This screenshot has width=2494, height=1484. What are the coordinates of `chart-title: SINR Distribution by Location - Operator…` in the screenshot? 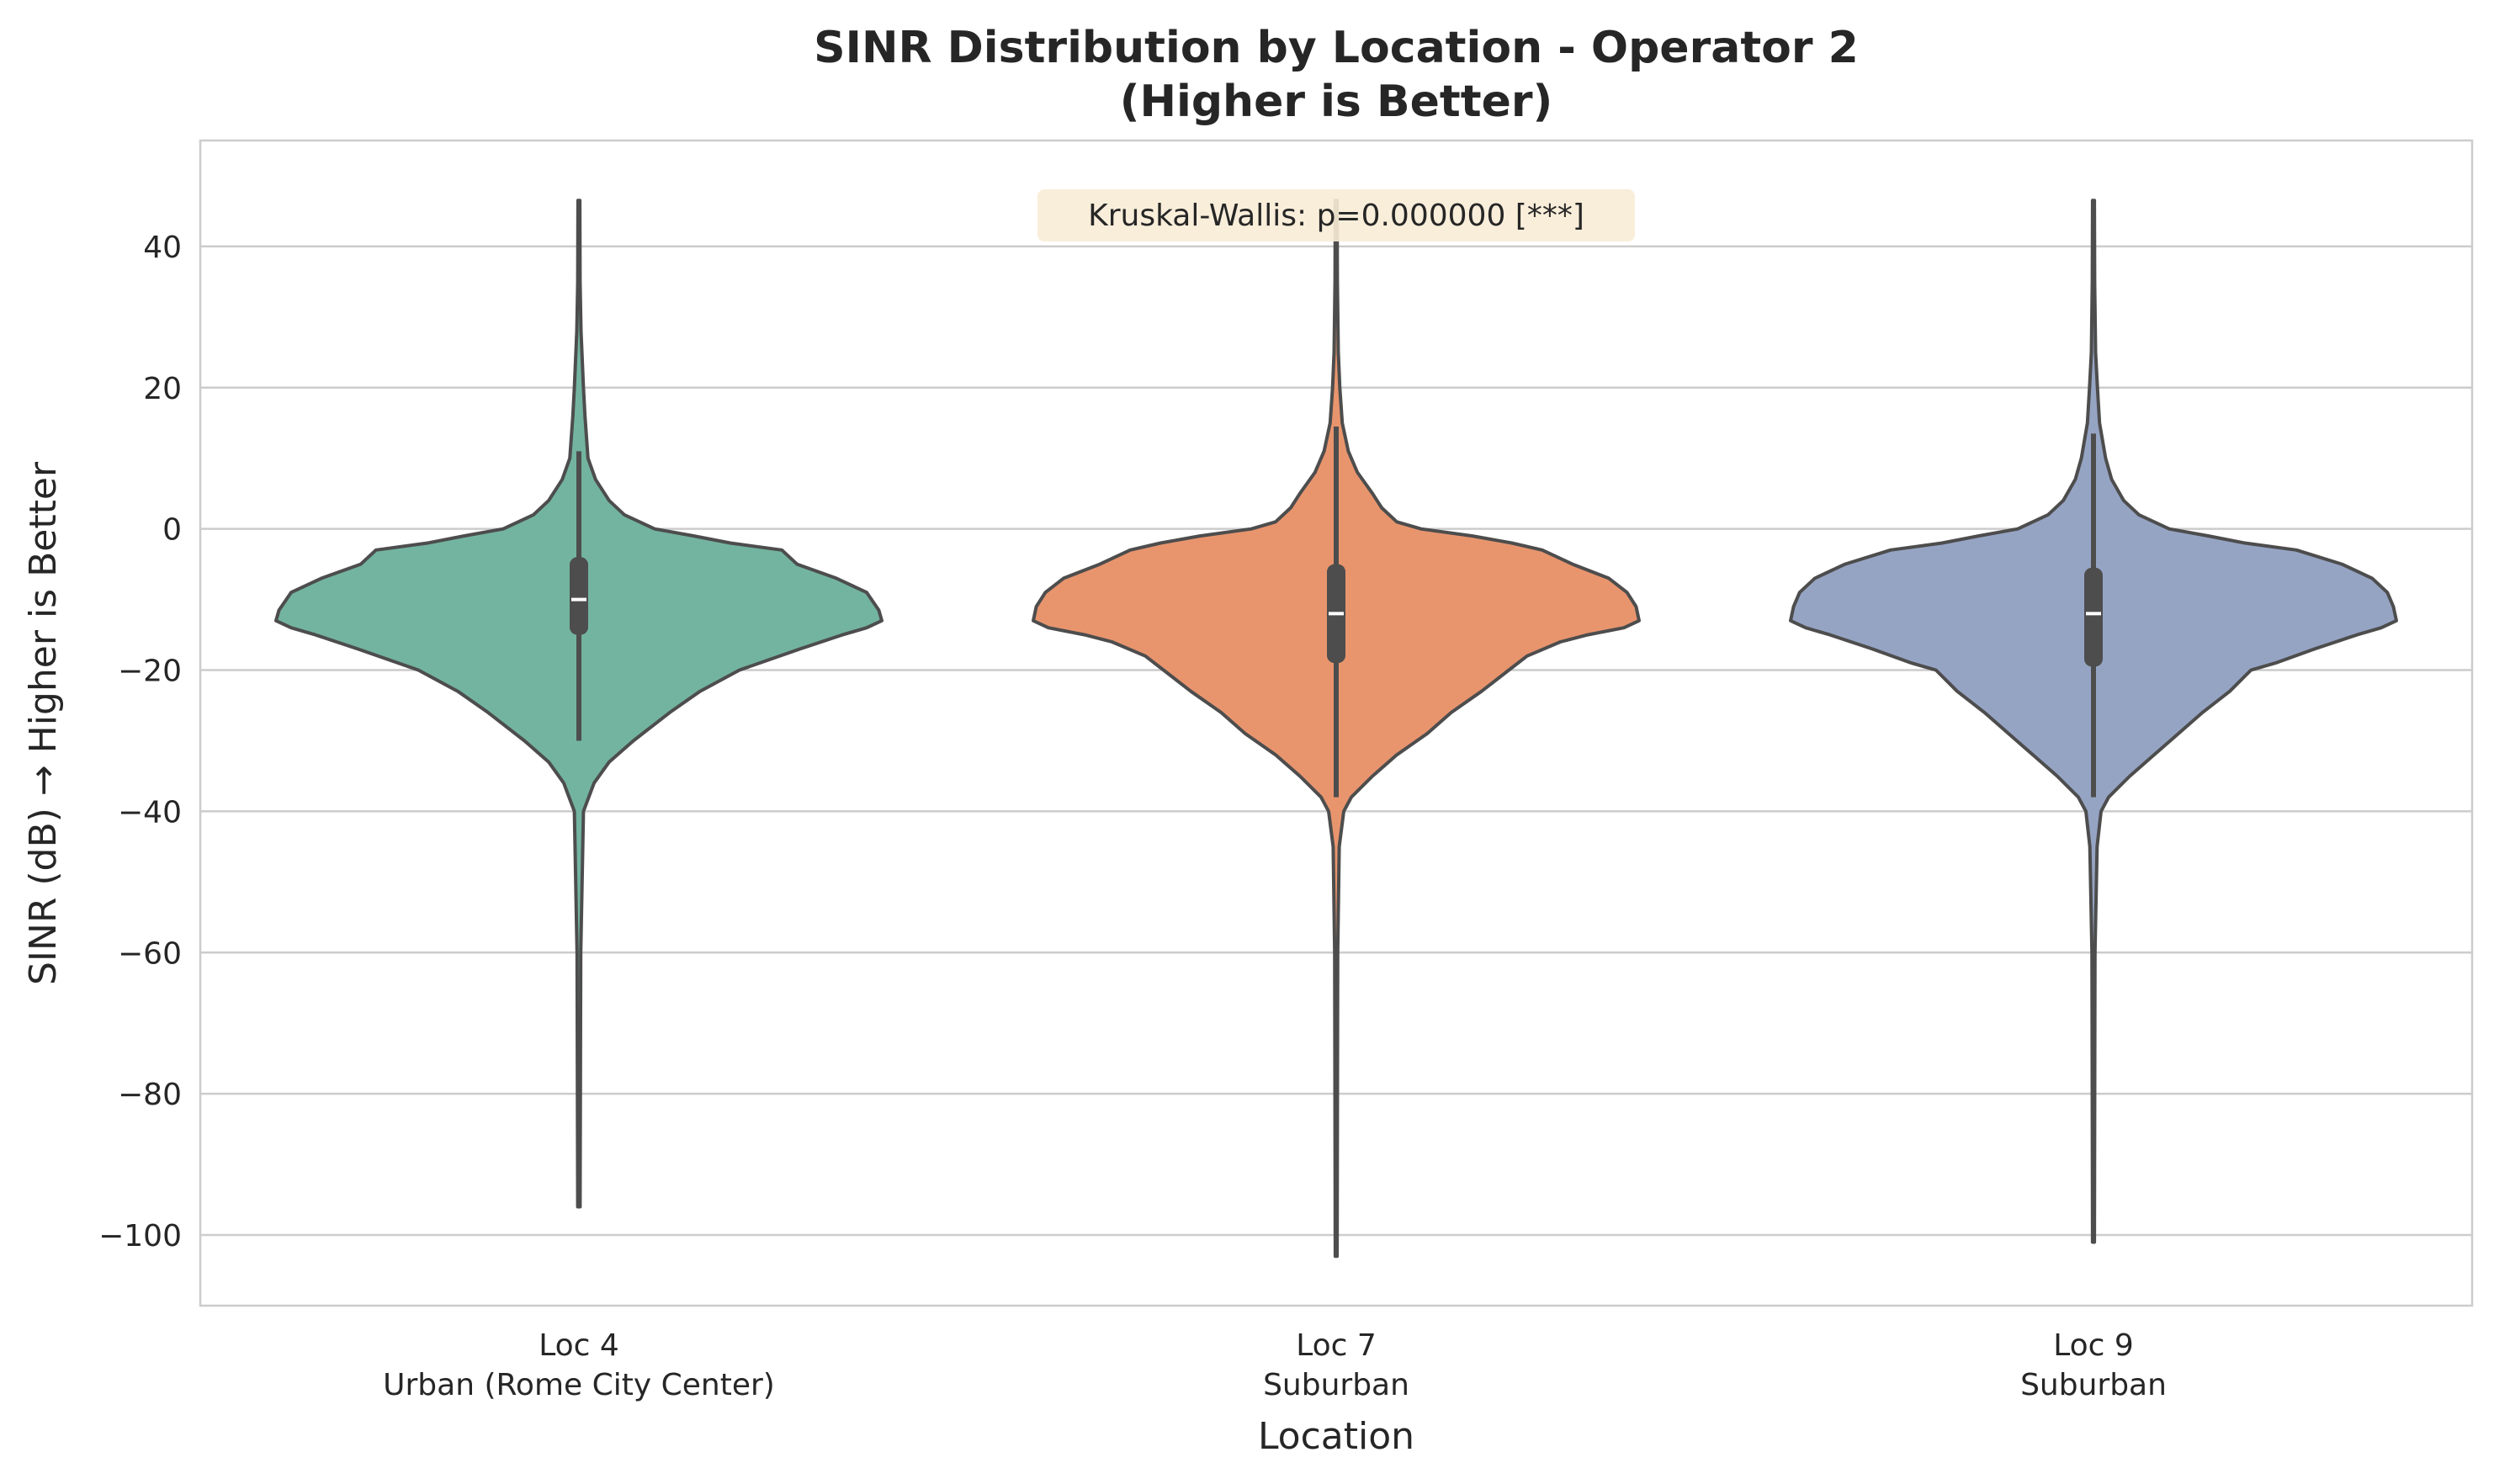 It's located at (1337, 48).